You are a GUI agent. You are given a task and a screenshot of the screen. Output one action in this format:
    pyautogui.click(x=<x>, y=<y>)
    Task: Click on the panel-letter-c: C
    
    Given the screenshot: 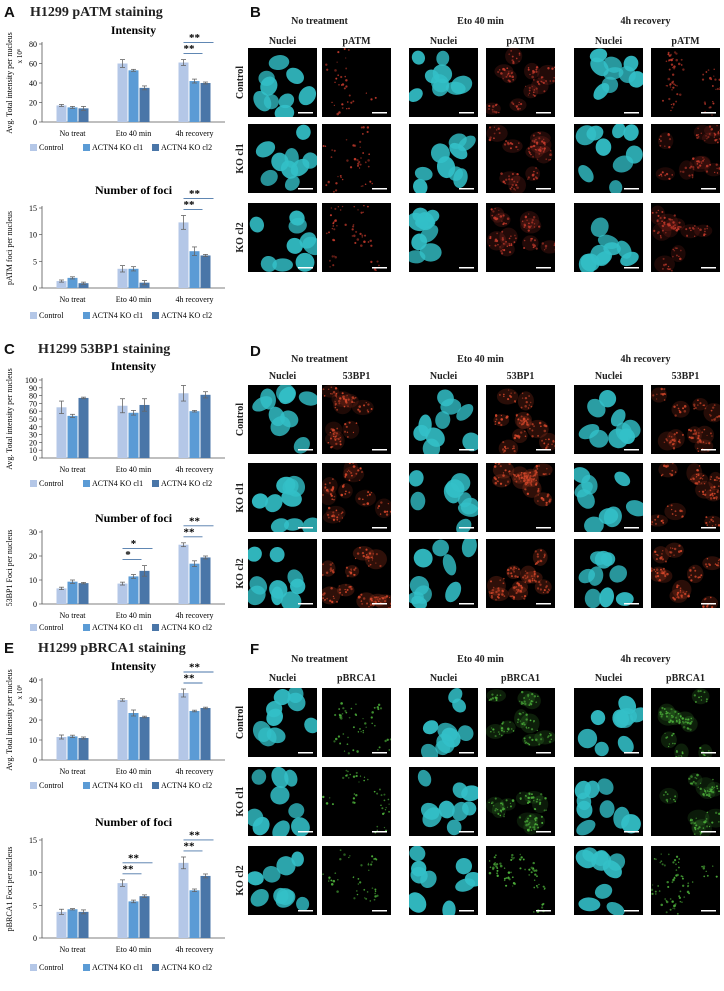 What is the action you would take?
    pyautogui.click(x=9, y=349)
    